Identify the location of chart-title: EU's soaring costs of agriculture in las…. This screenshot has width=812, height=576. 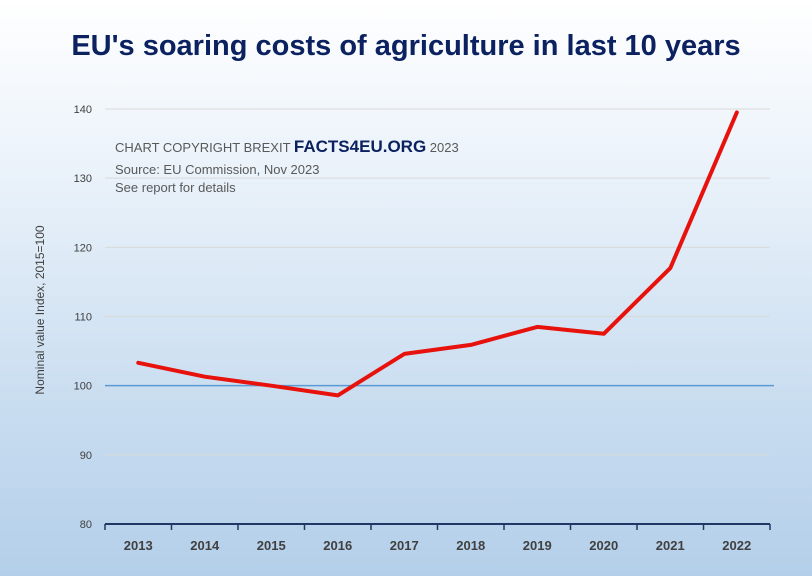
(406, 46).